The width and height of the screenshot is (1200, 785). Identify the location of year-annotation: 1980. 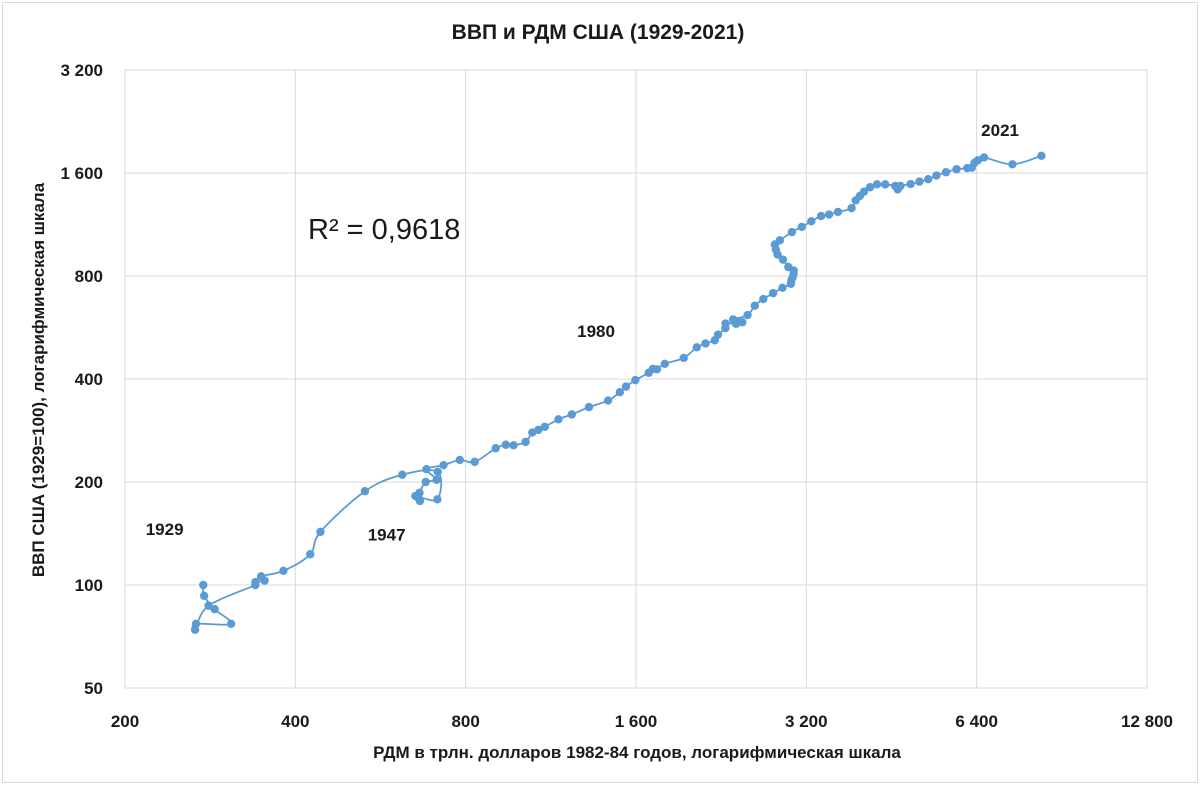
(596, 331).